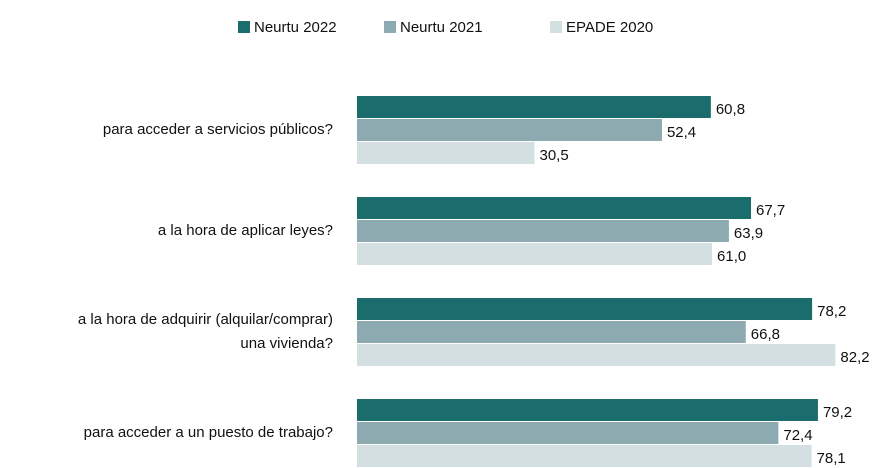  Describe the element at coordinates (441, 27) in the screenshot. I see `legend-label: Neurtu 2021` at that location.